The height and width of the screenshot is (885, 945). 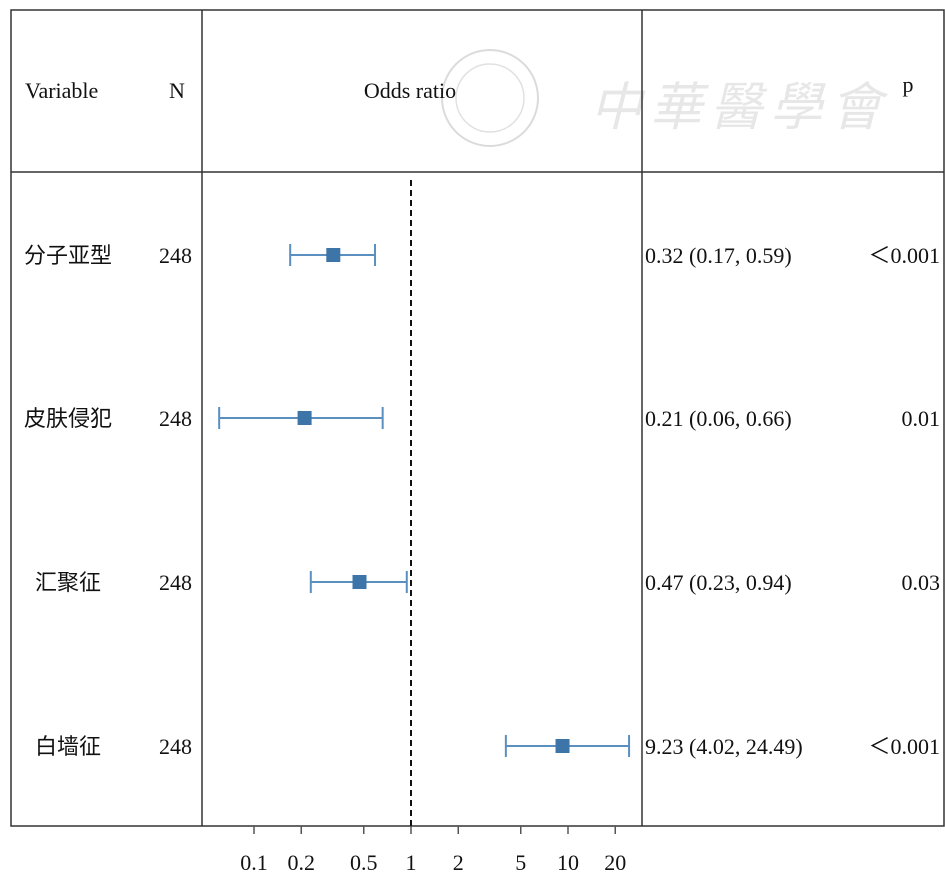 What do you see at coordinates (68, 418) in the screenshot?
I see `row-variable: 皮肤侵犯` at bounding box center [68, 418].